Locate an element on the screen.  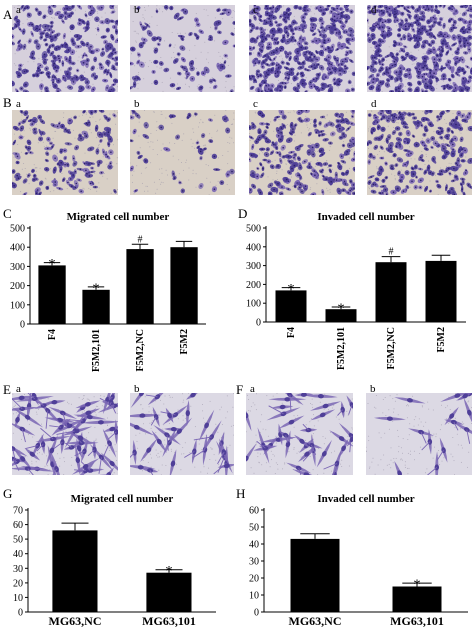
panel-label-c: C is located at coordinates (7, 213).